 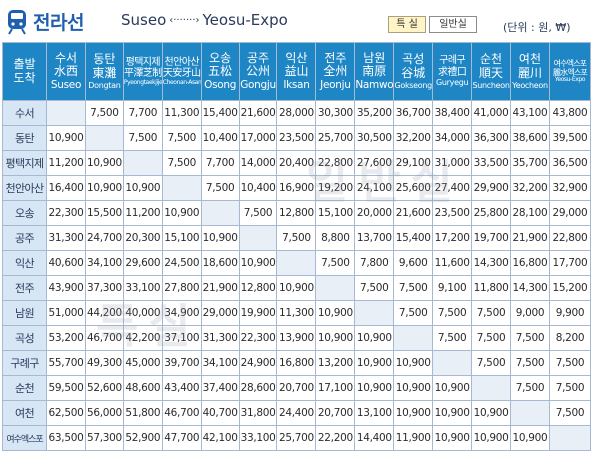 I want to click on column-header-en: Gongju, so click(x=258, y=85).